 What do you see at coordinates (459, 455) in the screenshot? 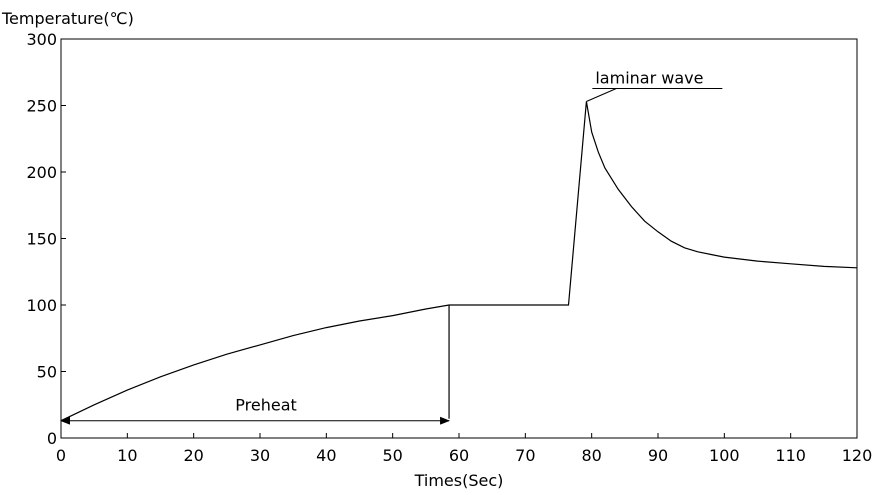
I see `x-tick-label: 60` at bounding box center [459, 455].